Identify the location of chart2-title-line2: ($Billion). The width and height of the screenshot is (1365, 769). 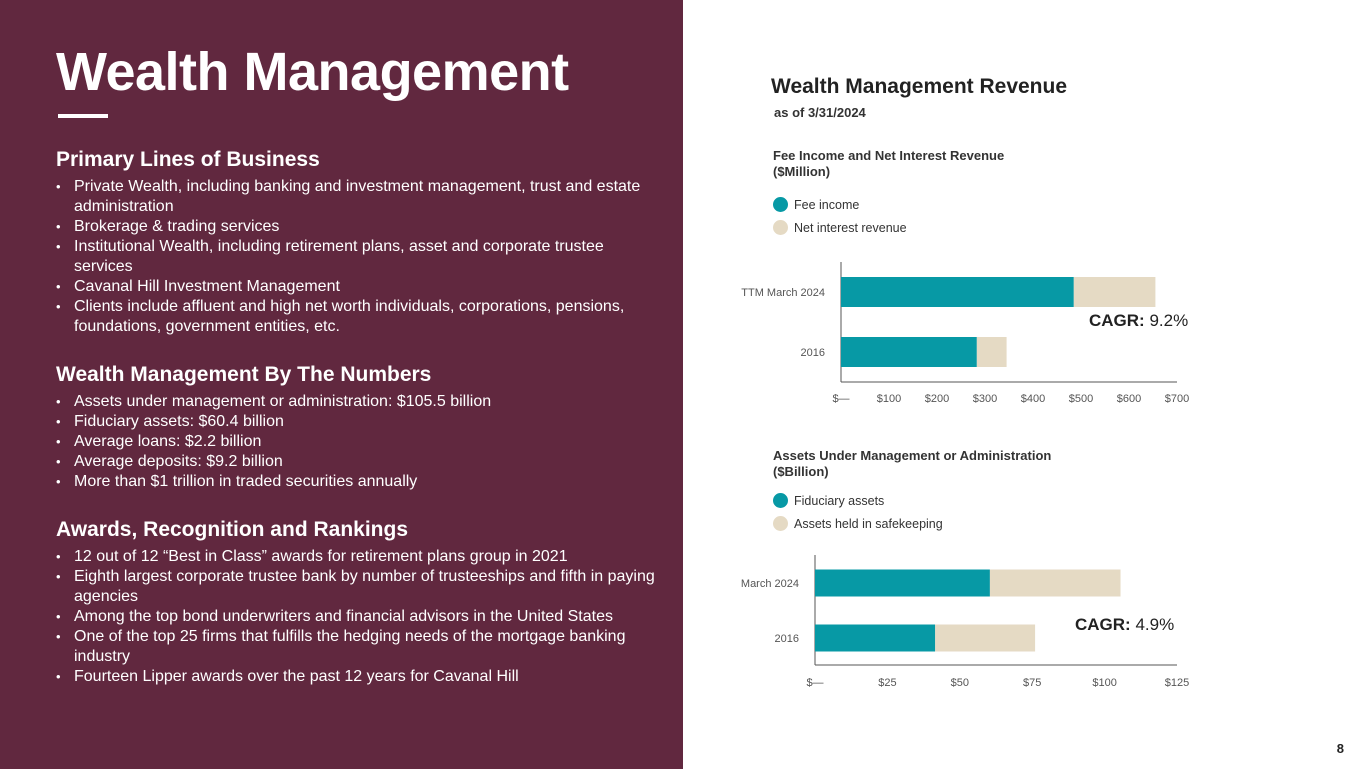
(801, 471).